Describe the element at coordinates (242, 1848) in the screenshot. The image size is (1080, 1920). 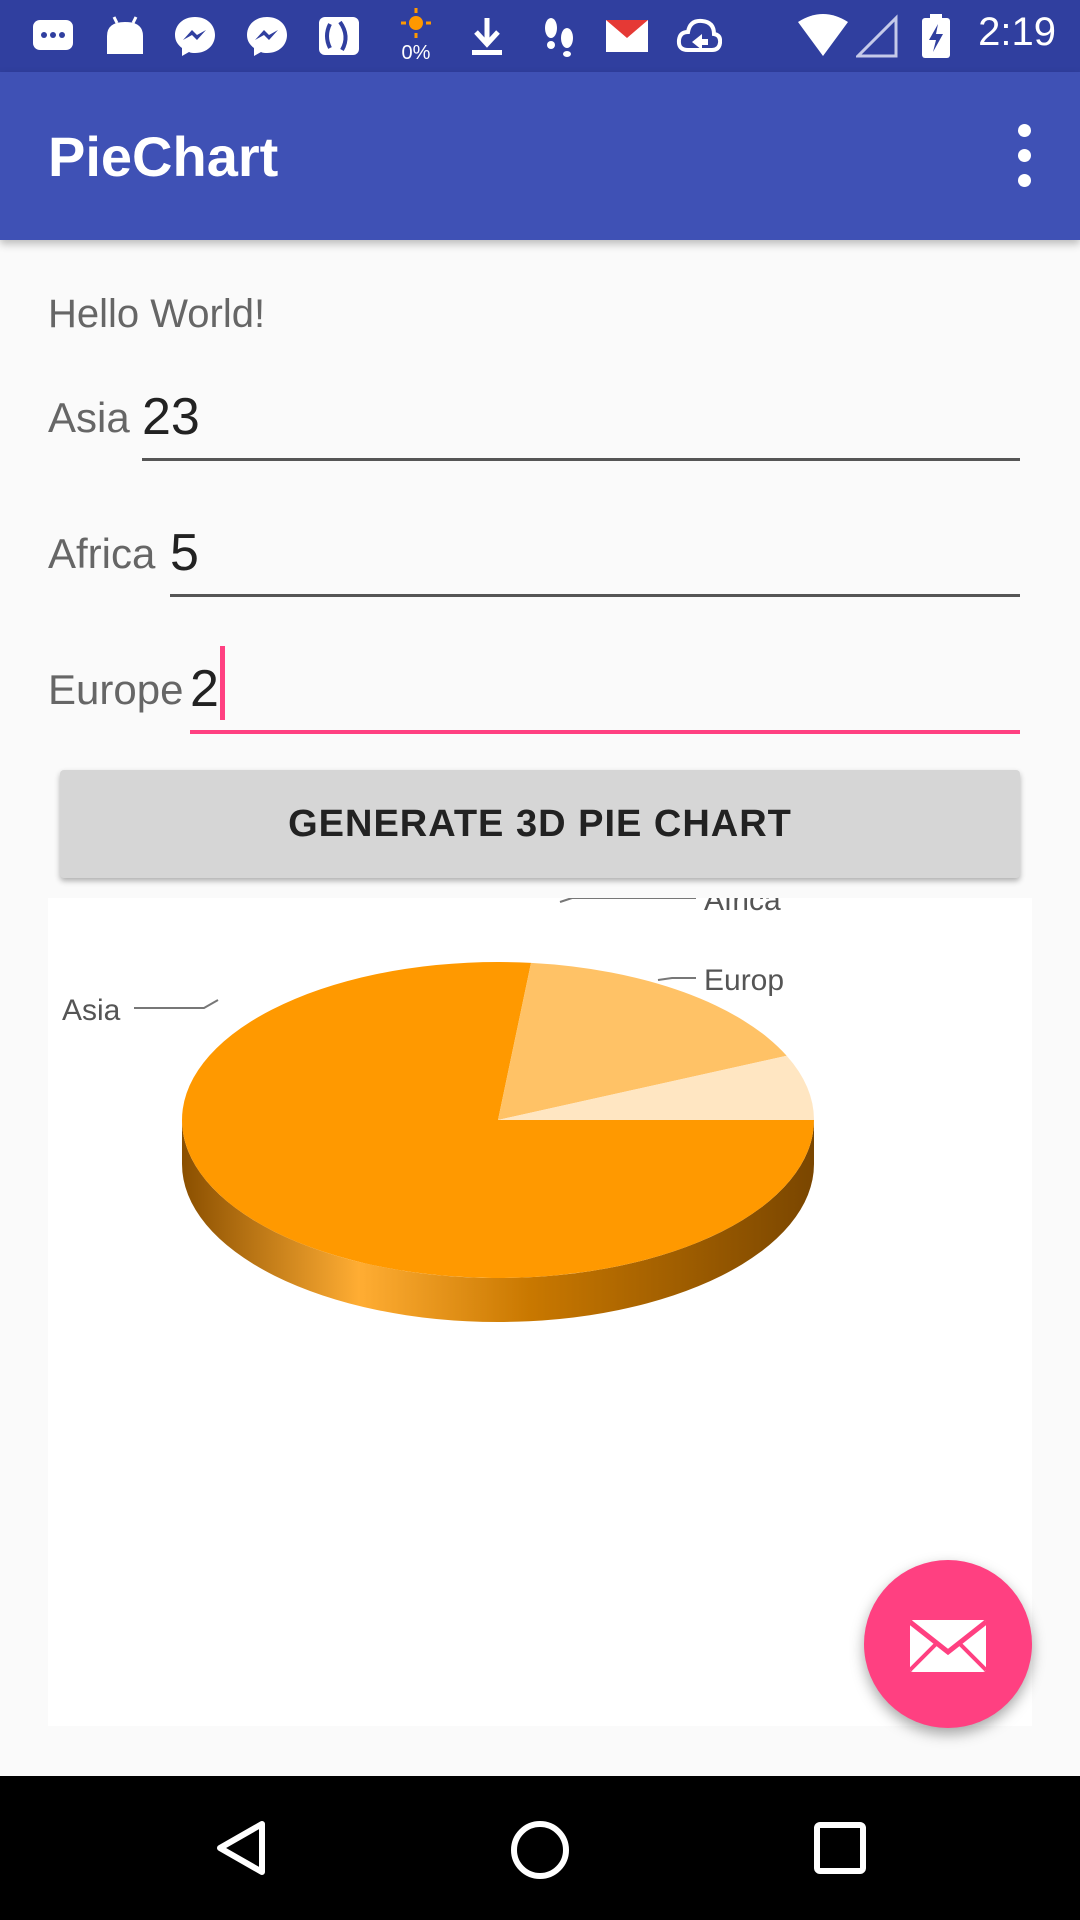
I see `back-icon` at that location.